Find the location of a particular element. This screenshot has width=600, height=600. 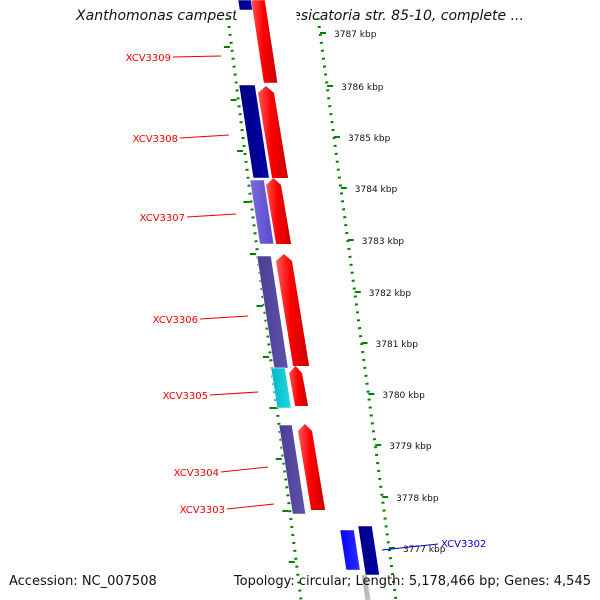

left-dotted-guide is located at coordinates (264, 308).